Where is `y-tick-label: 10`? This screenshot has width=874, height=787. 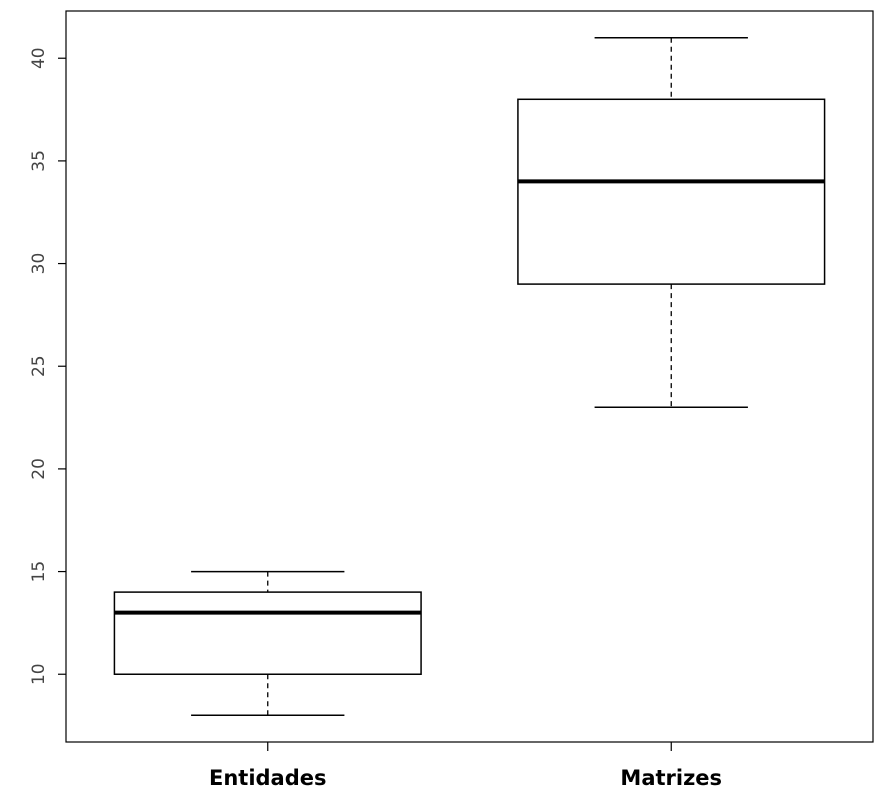 y-tick-label: 10 is located at coordinates (39, 674).